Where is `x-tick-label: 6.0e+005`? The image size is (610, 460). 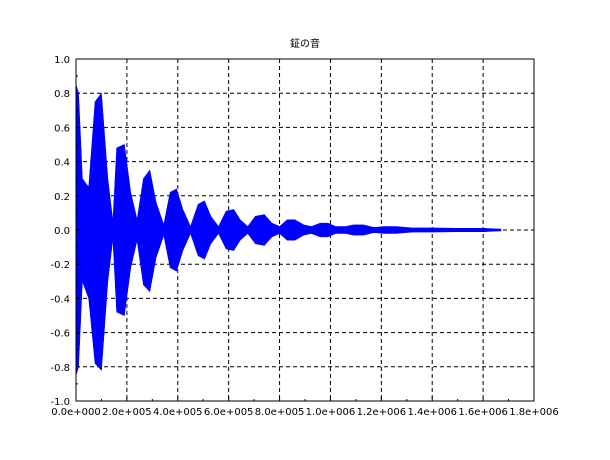
x-tick-label: 6.0e+005 is located at coordinates (229, 412).